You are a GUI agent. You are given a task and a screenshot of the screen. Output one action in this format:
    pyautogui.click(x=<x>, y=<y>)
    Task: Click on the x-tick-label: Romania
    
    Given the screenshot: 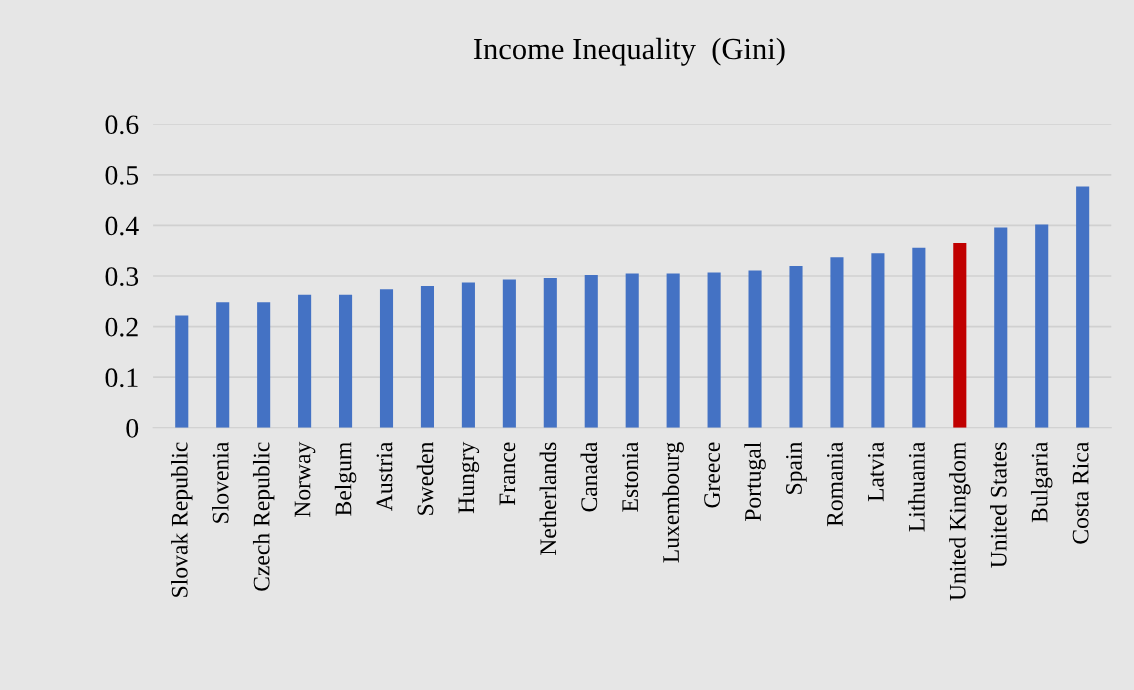 What is the action you would take?
    pyautogui.click(x=835, y=484)
    